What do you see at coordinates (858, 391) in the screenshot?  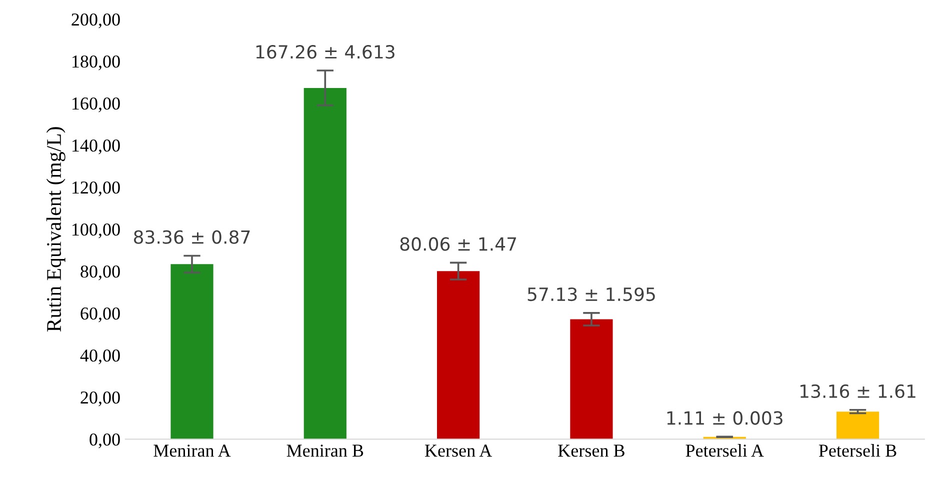 I see `data-label: 13.16 ± 1.61` at bounding box center [858, 391].